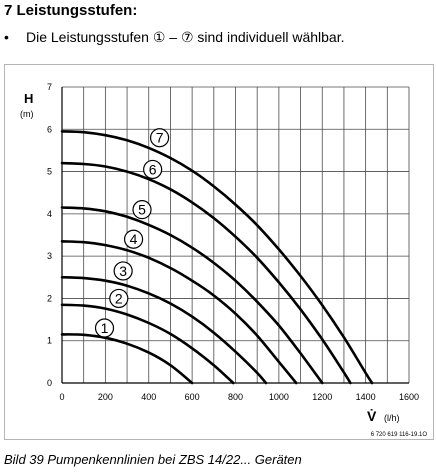 Image resolution: width=436 pixels, height=475 pixels. What do you see at coordinates (148, 397) in the screenshot?
I see `x-tick-label: 400` at bounding box center [148, 397].